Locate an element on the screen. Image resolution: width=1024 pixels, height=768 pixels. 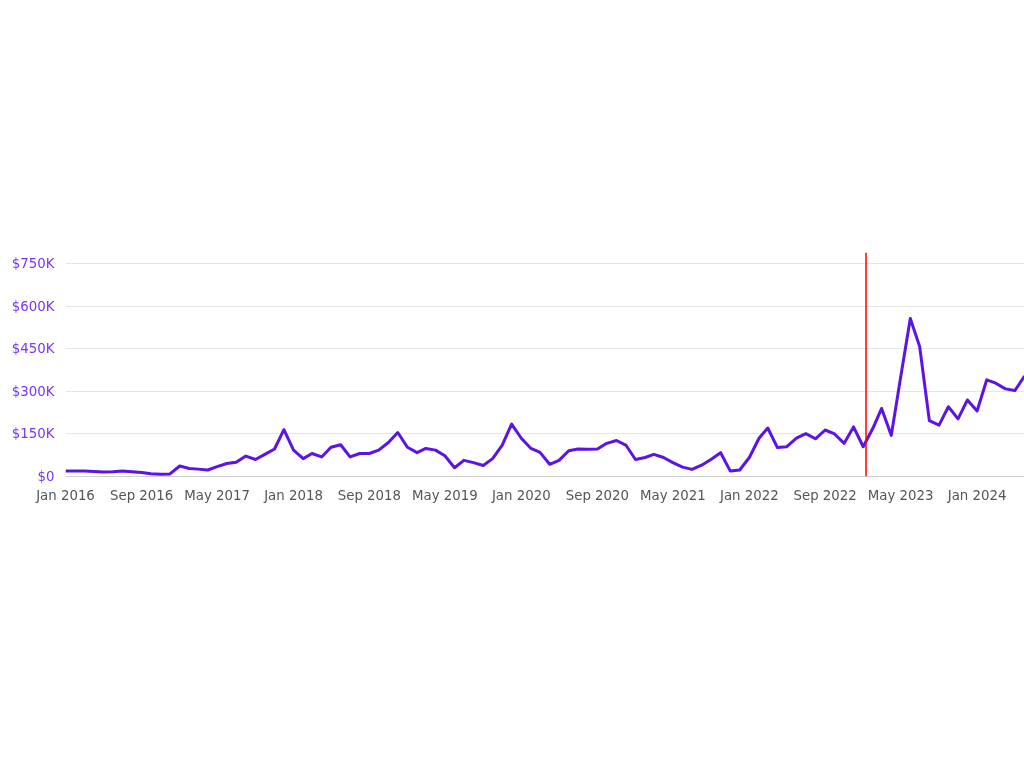
x-tick-label: May 2017 is located at coordinates (217, 495).